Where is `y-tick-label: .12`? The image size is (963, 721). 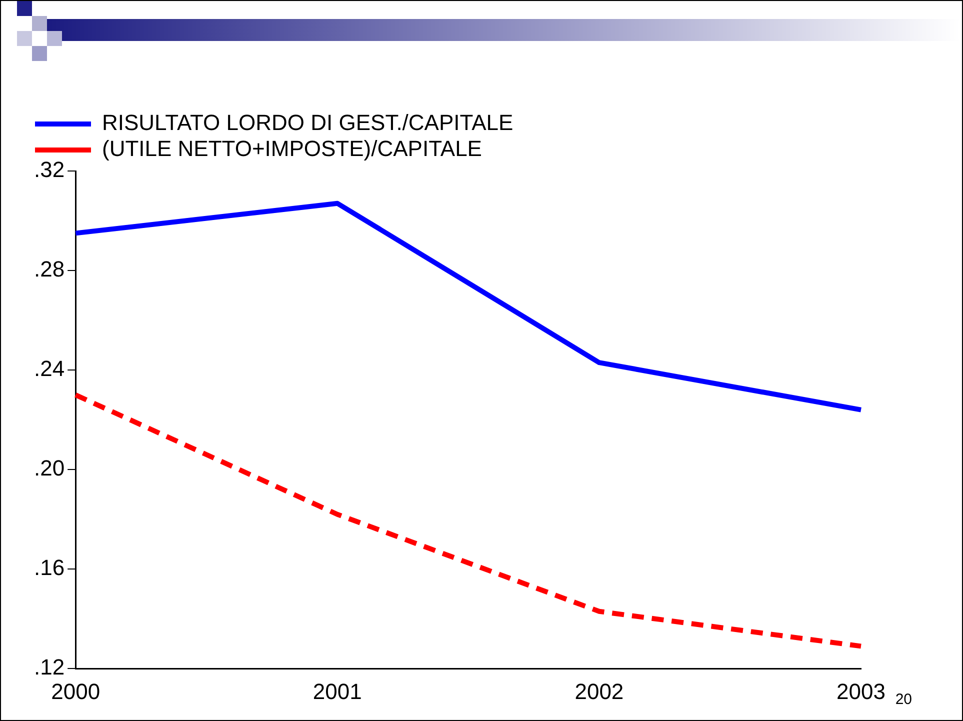
y-tick-label: .12 is located at coordinates (49, 667).